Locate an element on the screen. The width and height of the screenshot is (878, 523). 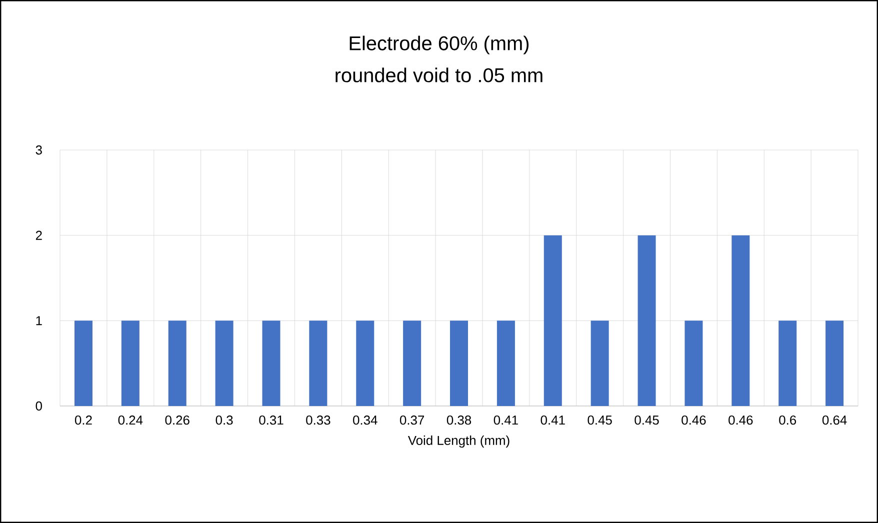
y-tick-label: 3 is located at coordinates (39, 150).